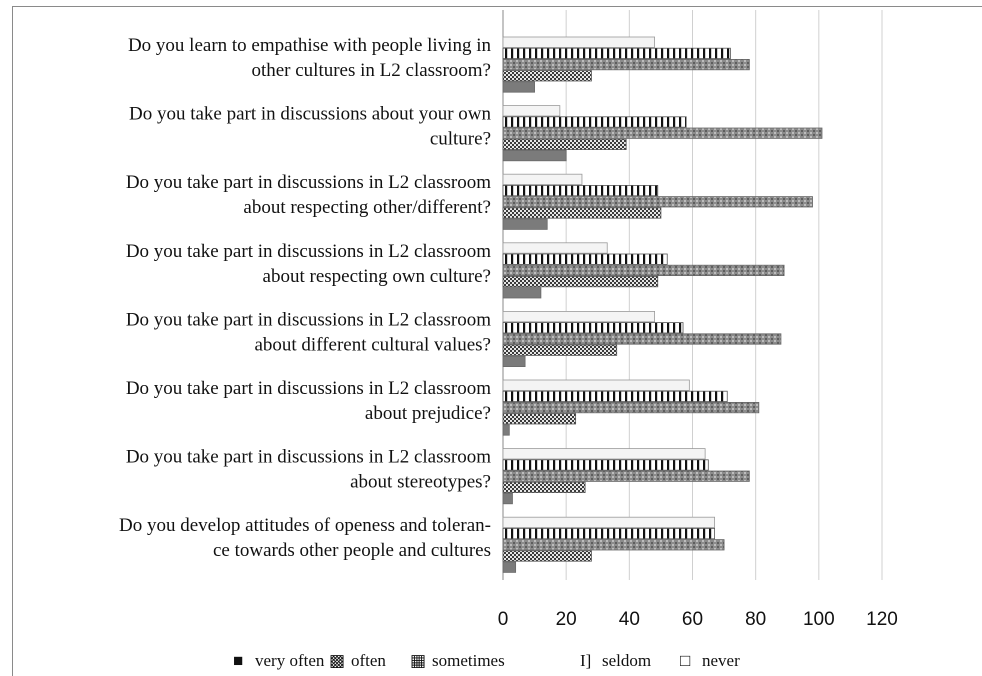 This screenshot has width=982, height=676. I want to click on legend-swatch-often-icon: ▩, so click(337, 660).